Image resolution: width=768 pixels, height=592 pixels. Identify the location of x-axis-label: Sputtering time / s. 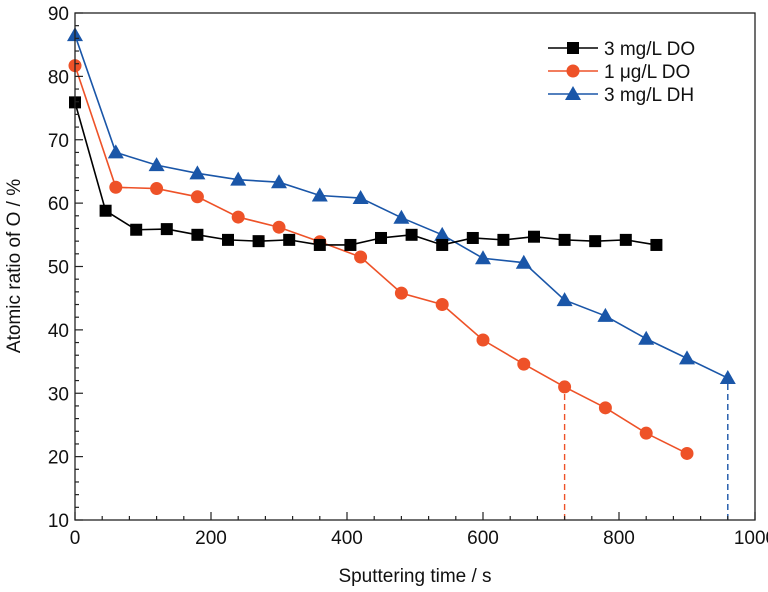
(414, 576).